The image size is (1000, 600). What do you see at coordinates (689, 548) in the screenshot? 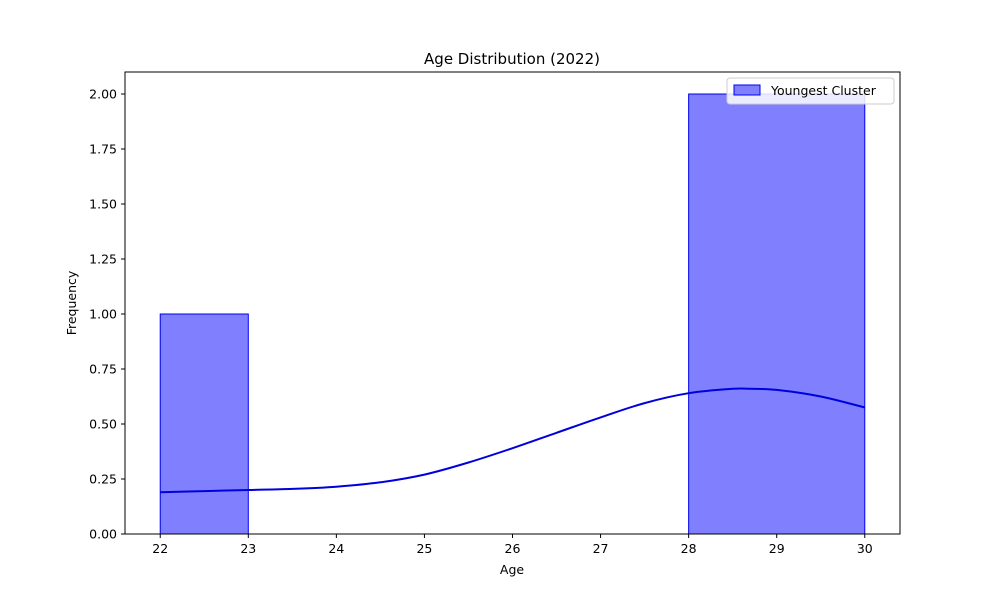
I see `x-tick-label: 28` at bounding box center [689, 548].